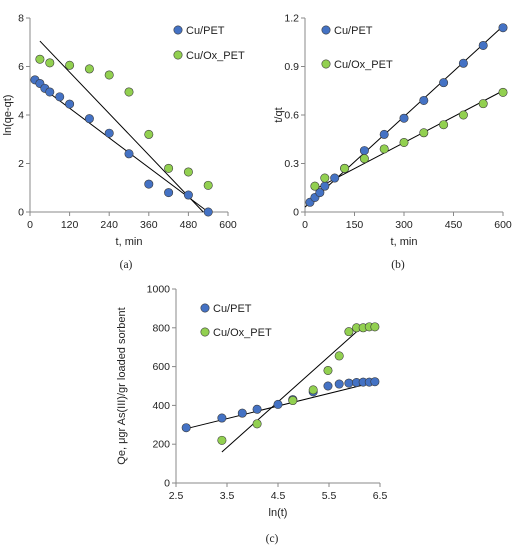  I want to click on x-tick-label: 360, so click(149, 225).